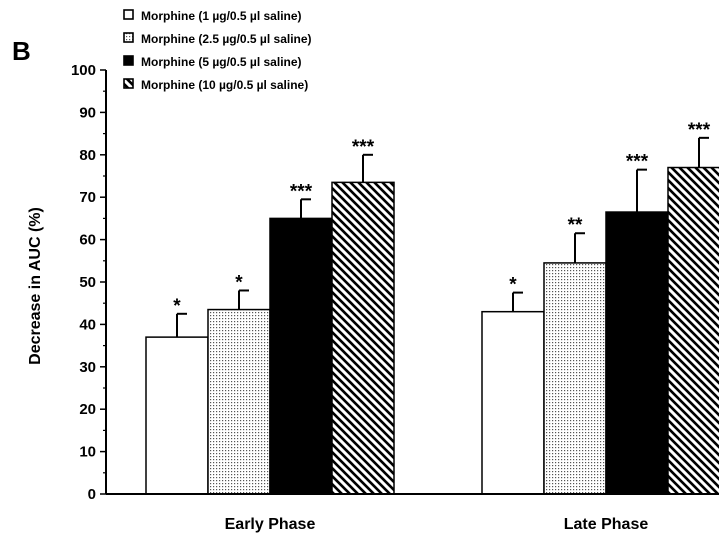 The width and height of the screenshot is (719, 538). What do you see at coordinates (270, 524) in the screenshot?
I see `category-label: Early Phase` at bounding box center [270, 524].